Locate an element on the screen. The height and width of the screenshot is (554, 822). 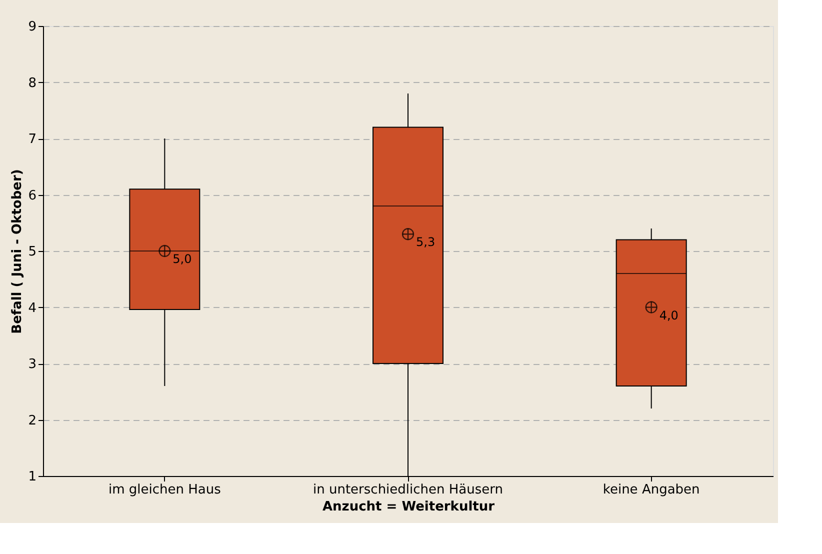
y-tick-label: 2 is located at coordinates (32, 420).